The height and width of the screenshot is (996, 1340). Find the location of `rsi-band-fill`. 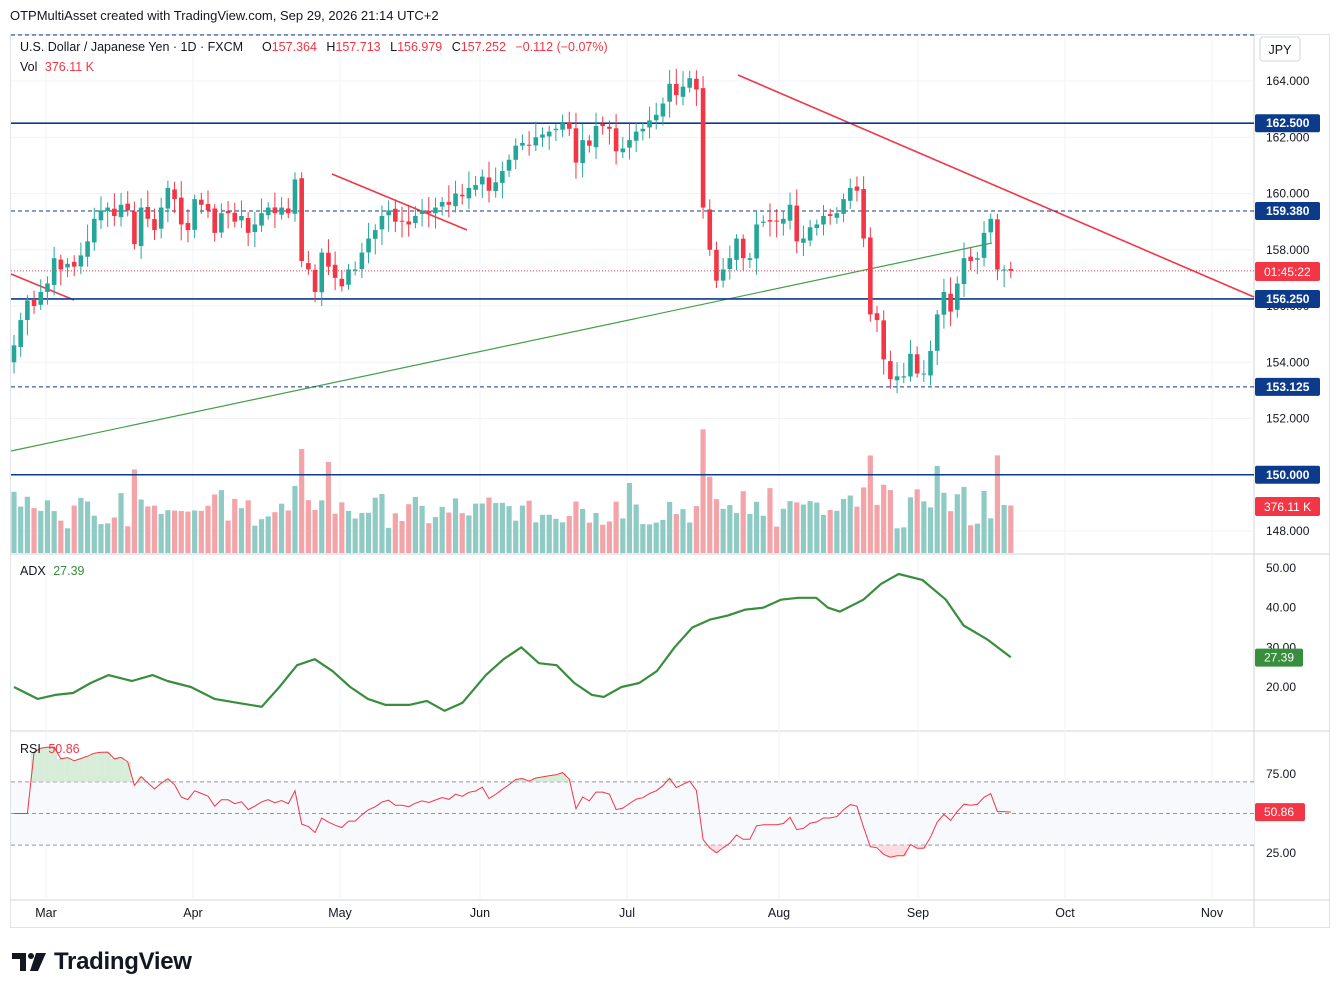

rsi-band-fill is located at coordinates (632, 813).